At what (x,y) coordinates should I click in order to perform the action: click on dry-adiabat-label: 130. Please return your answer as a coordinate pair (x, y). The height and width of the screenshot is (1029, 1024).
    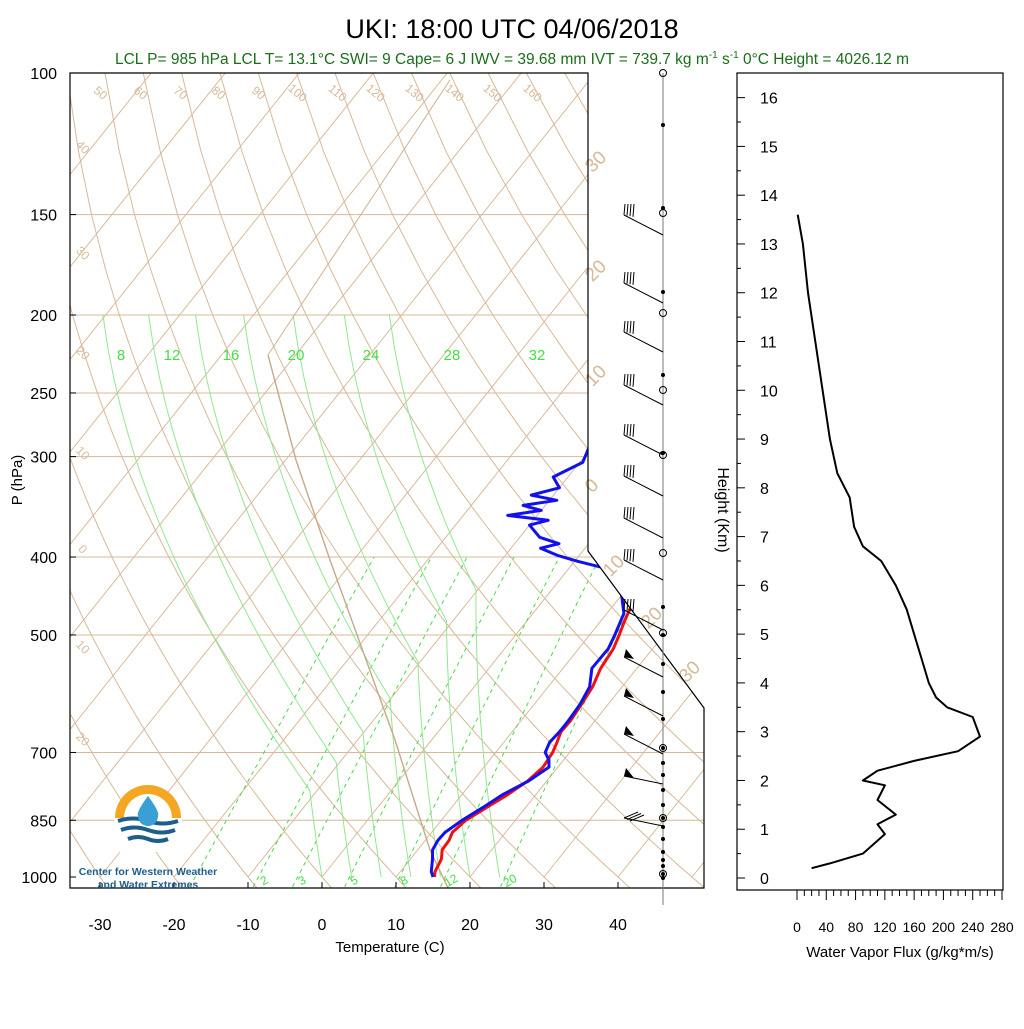
    Looking at the image, I should click on (414, 93).